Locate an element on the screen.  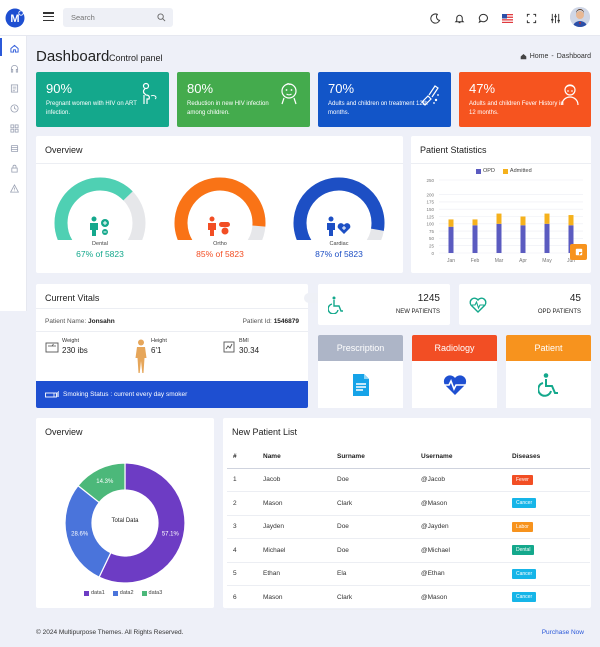
x-tick-label: Jan is located at coordinates (451, 261).